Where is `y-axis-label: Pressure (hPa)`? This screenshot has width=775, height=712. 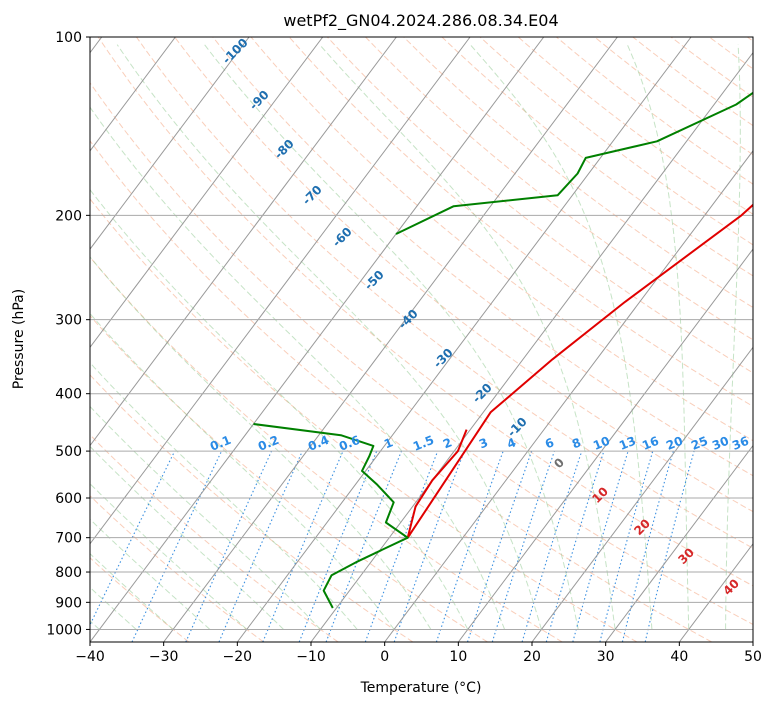
y-axis-label: Pressure (hPa) is located at coordinates (19, 339).